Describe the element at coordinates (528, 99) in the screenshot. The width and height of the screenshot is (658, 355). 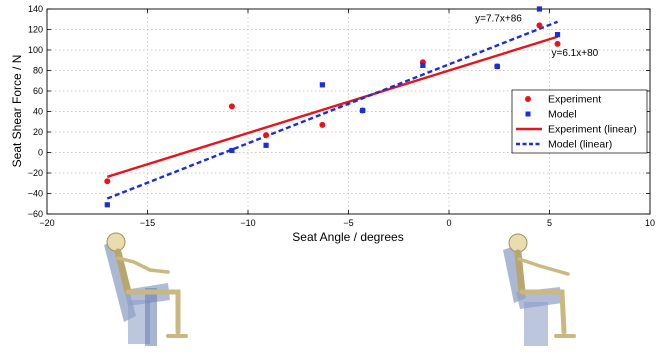
I see `legend-marker-experiment` at that location.